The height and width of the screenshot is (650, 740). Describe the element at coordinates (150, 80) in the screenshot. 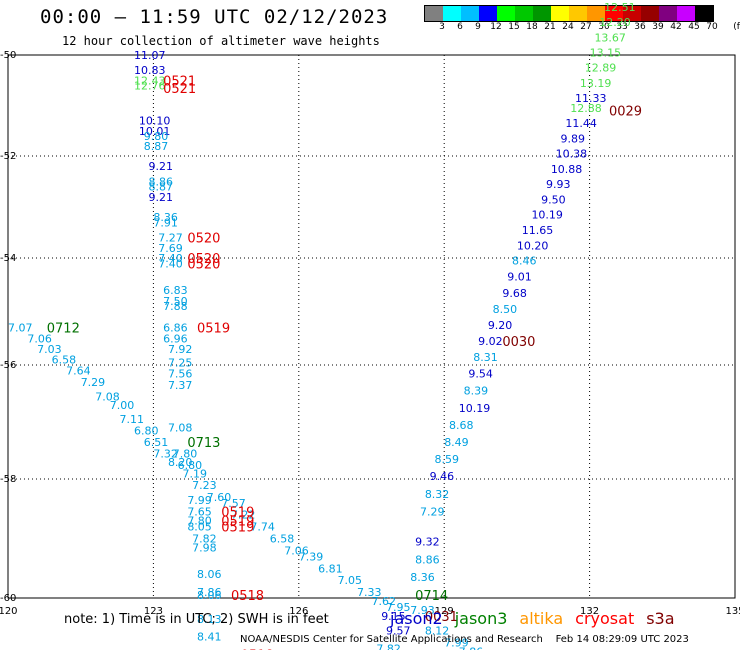

I see `wave-height-point: 12.43` at that location.